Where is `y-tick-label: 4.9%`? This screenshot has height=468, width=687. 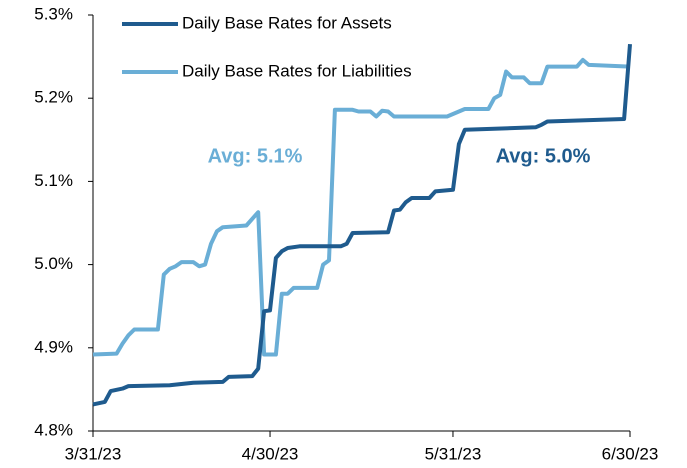
y-tick-label: 4.9% is located at coordinates (53, 346).